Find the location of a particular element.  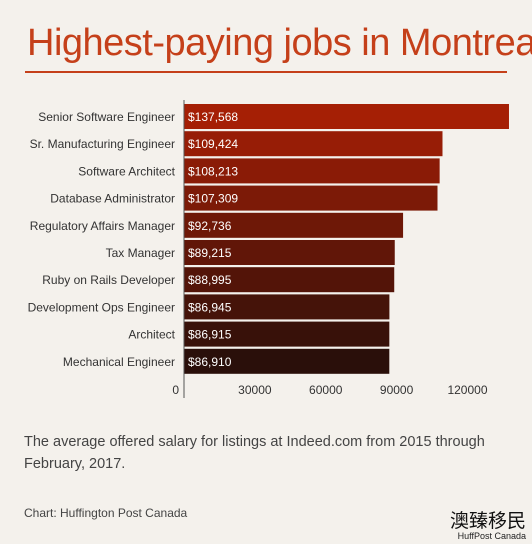

category-label: Architect is located at coordinates (151, 335).